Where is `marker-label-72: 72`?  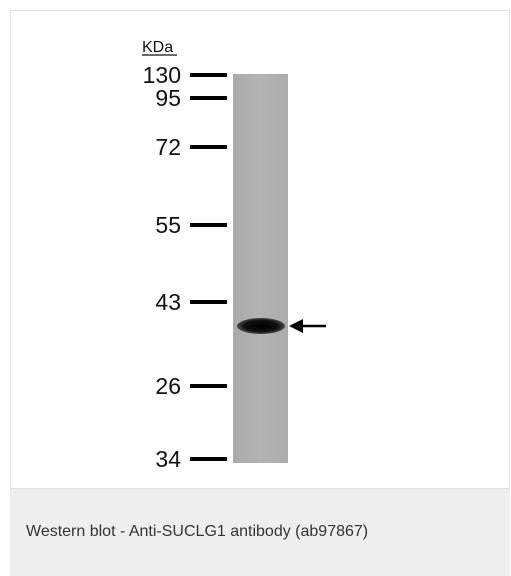 marker-label-72: 72 is located at coordinates (168, 147).